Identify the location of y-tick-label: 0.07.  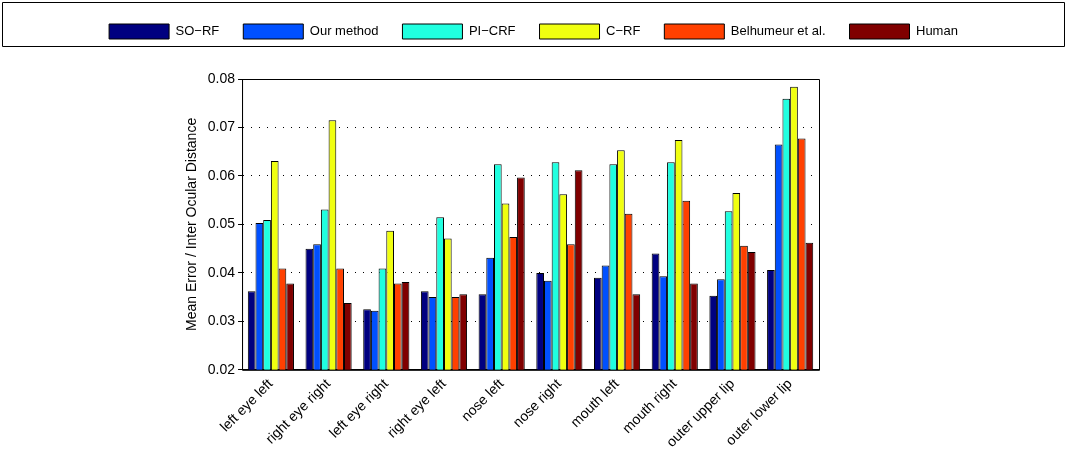
(221, 126).